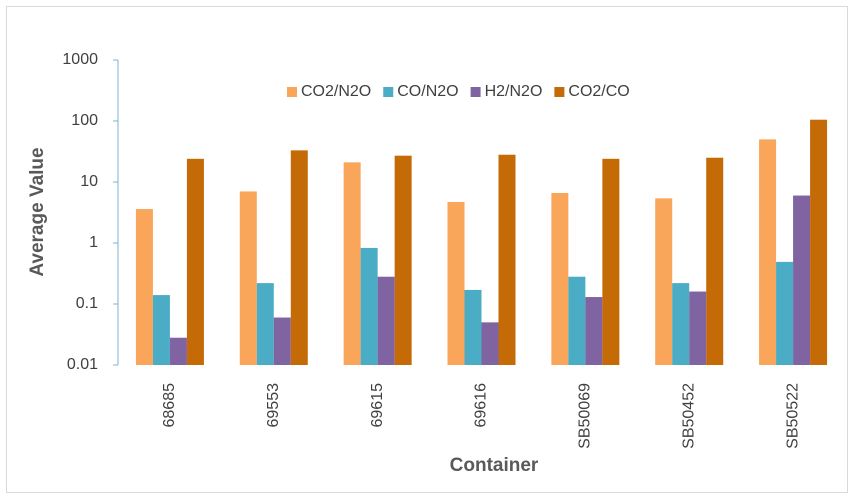 The image size is (854, 499). I want to click on x-axis-title: Container, so click(494, 465).